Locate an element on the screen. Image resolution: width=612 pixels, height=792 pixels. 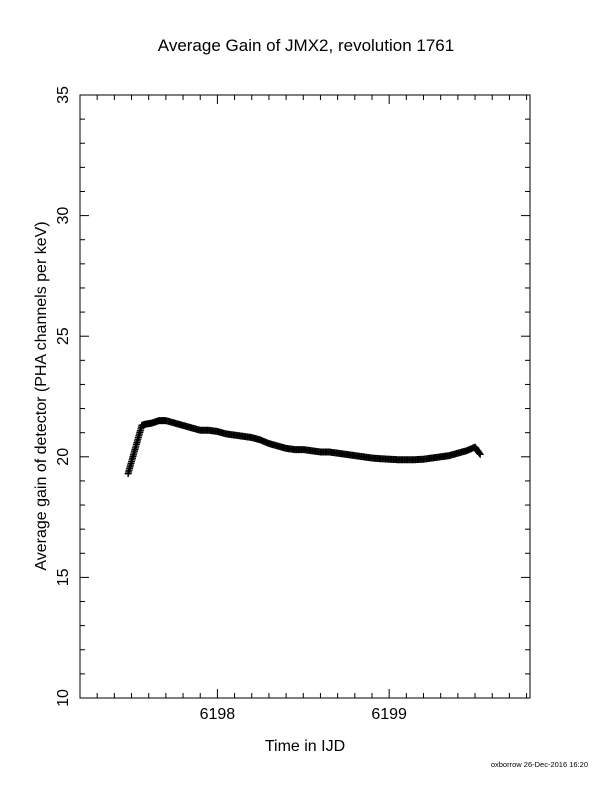
y-tick-label: 25 is located at coordinates (63, 336).